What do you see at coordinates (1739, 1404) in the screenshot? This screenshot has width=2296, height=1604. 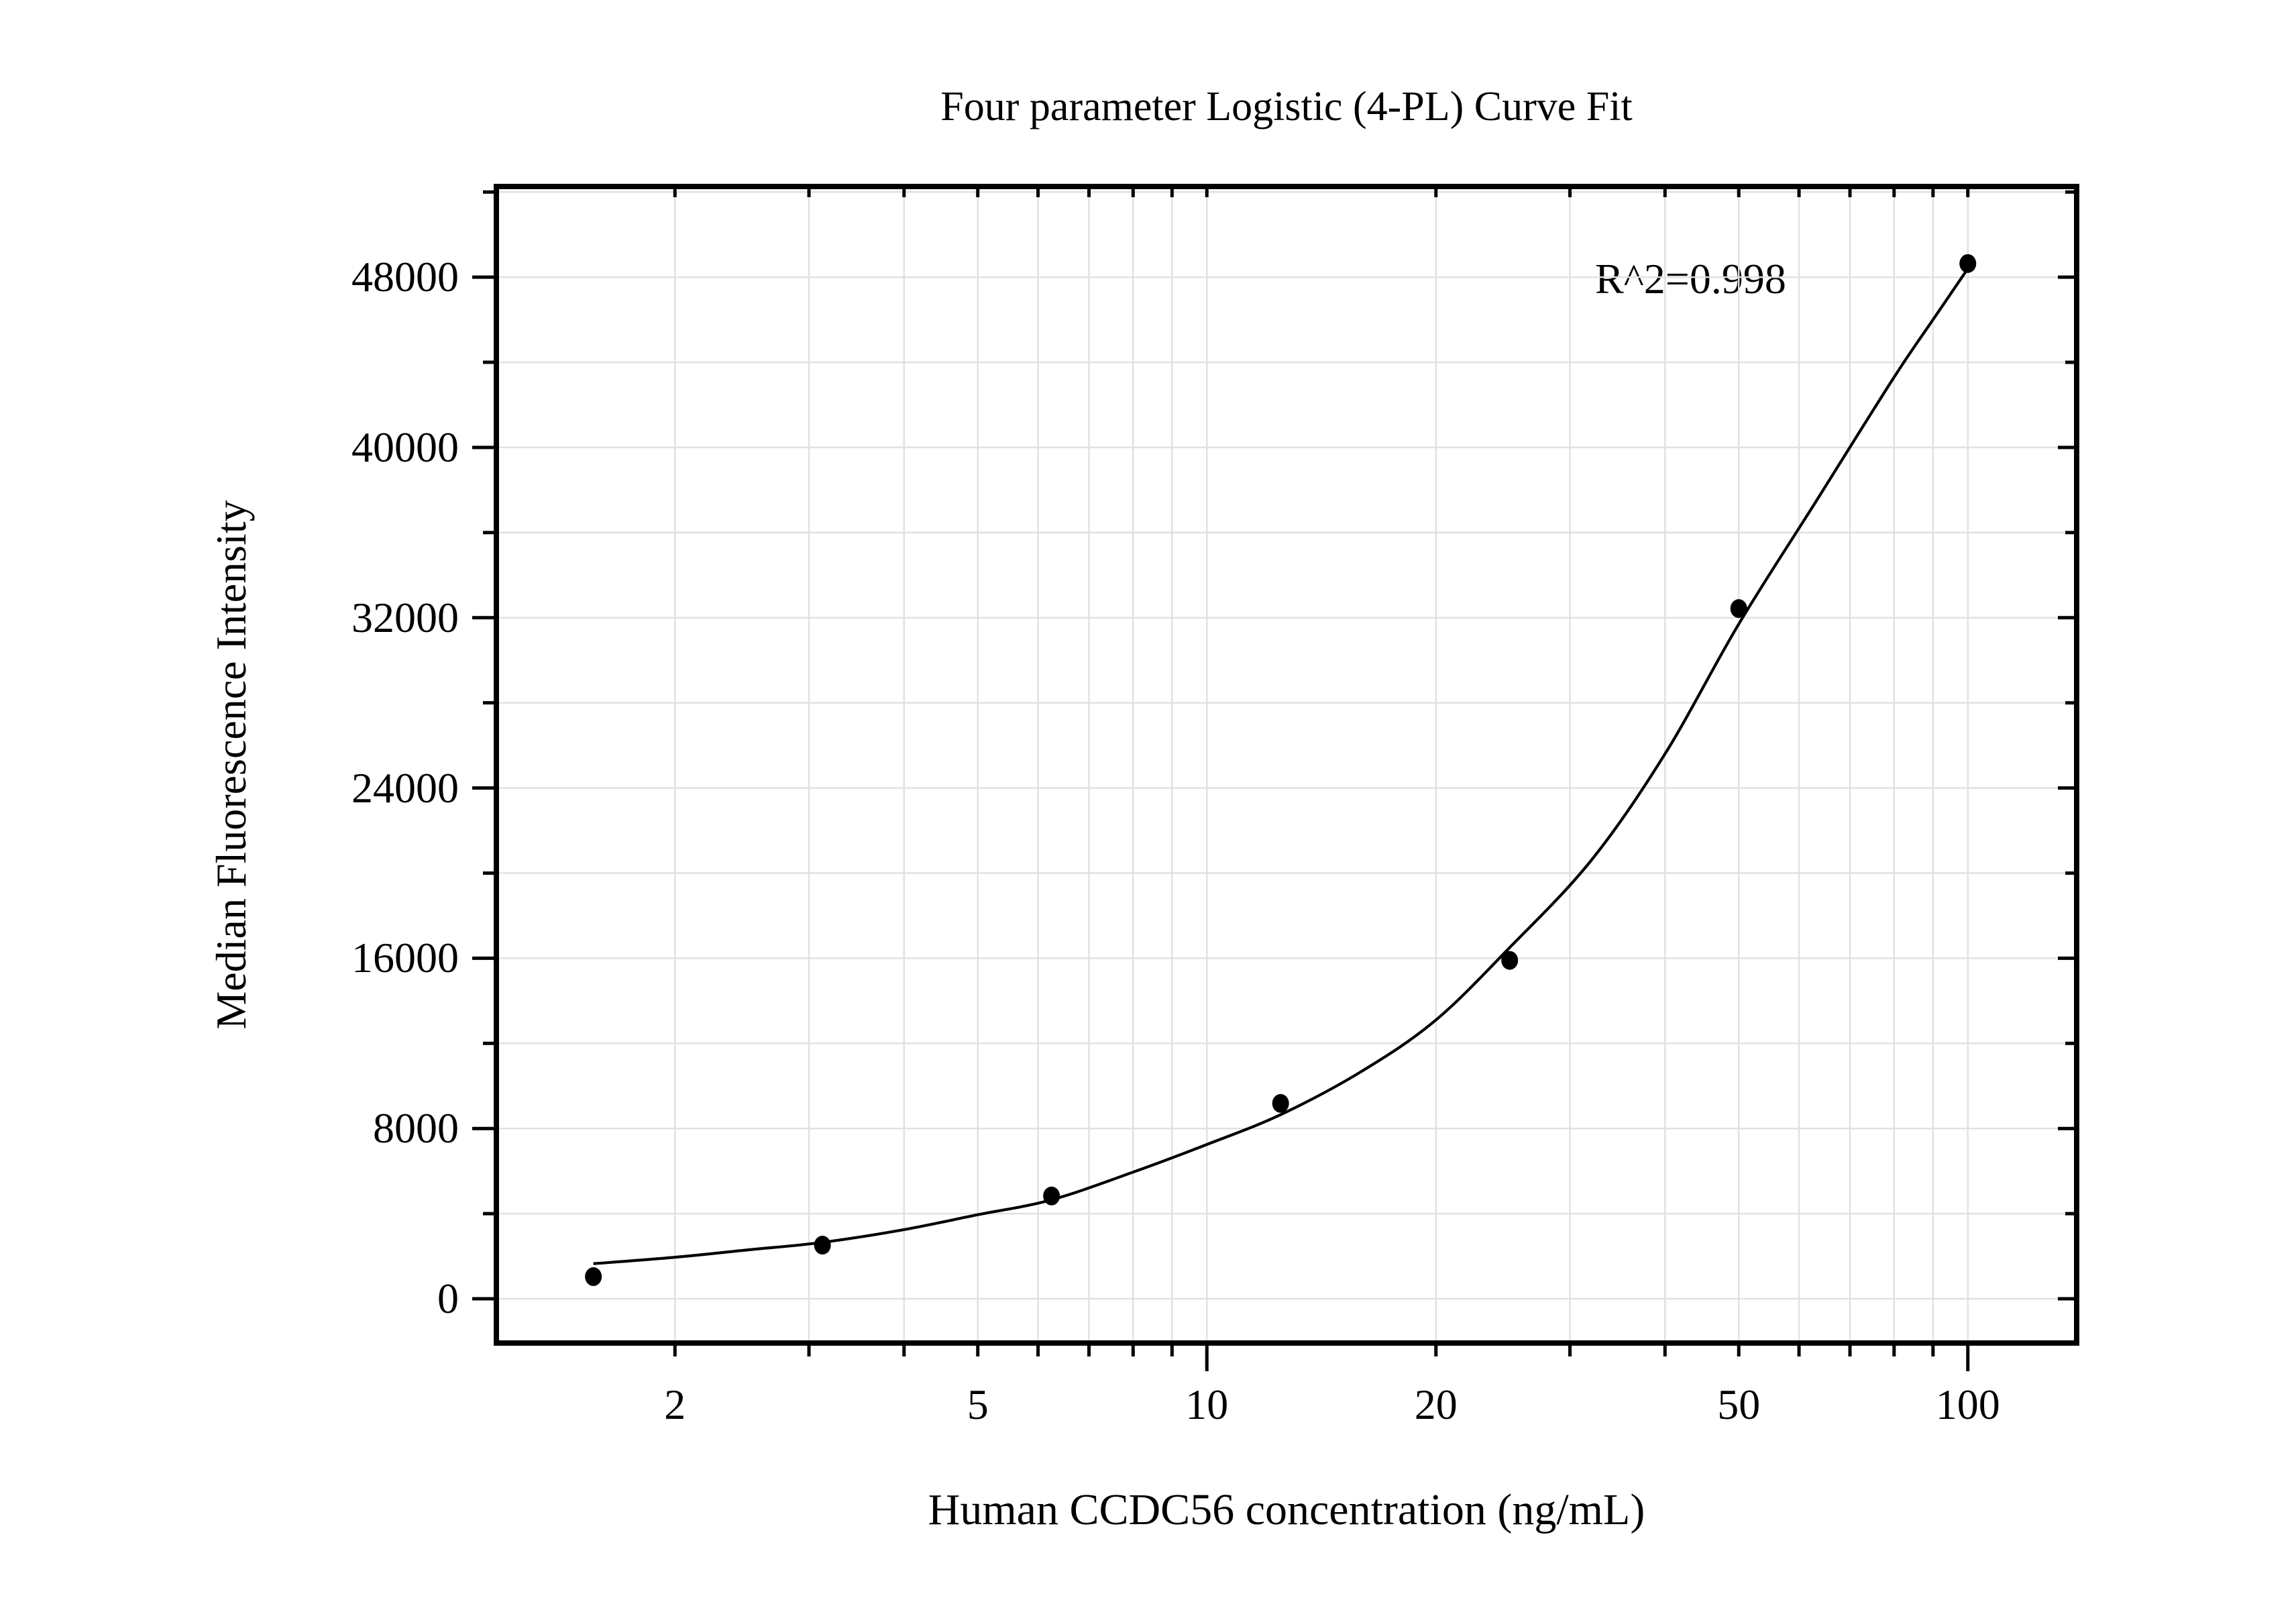 I see `x-tick-label: 50` at bounding box center [1739, 1404].